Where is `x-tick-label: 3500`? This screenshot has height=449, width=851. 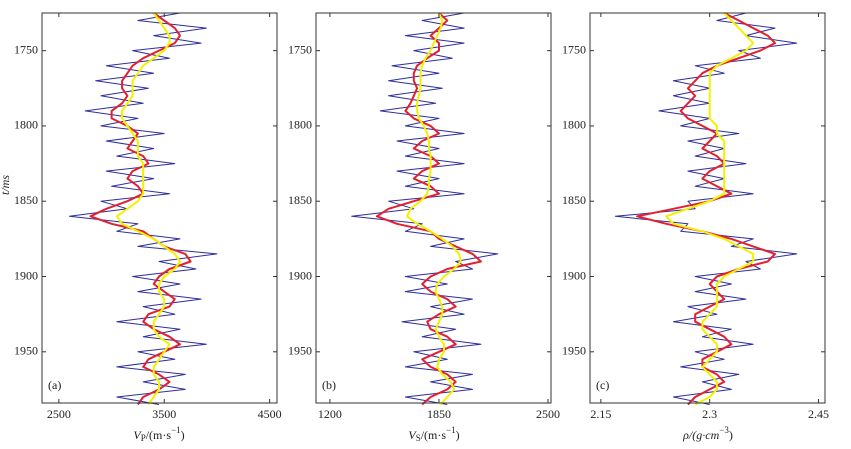
x-tick-label: 3500 is located at coordinates (164, 414).